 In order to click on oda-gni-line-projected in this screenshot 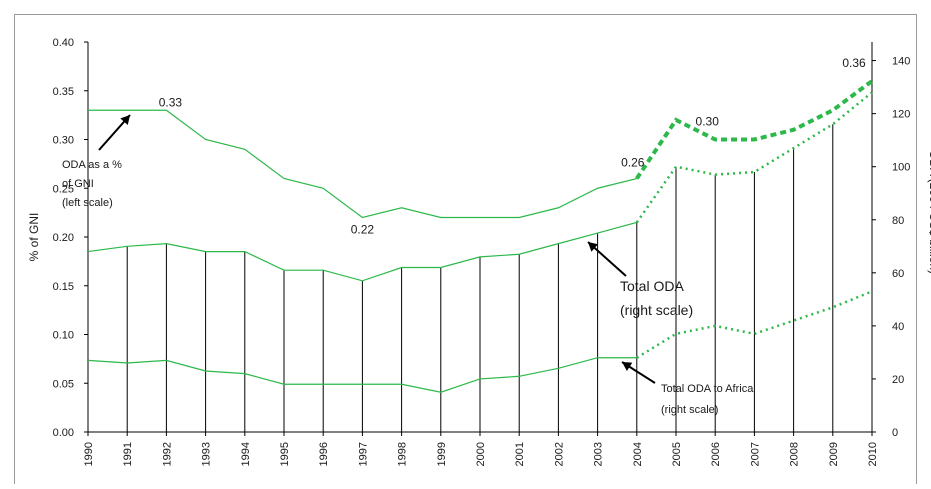, I will do `click(754, 129)`.